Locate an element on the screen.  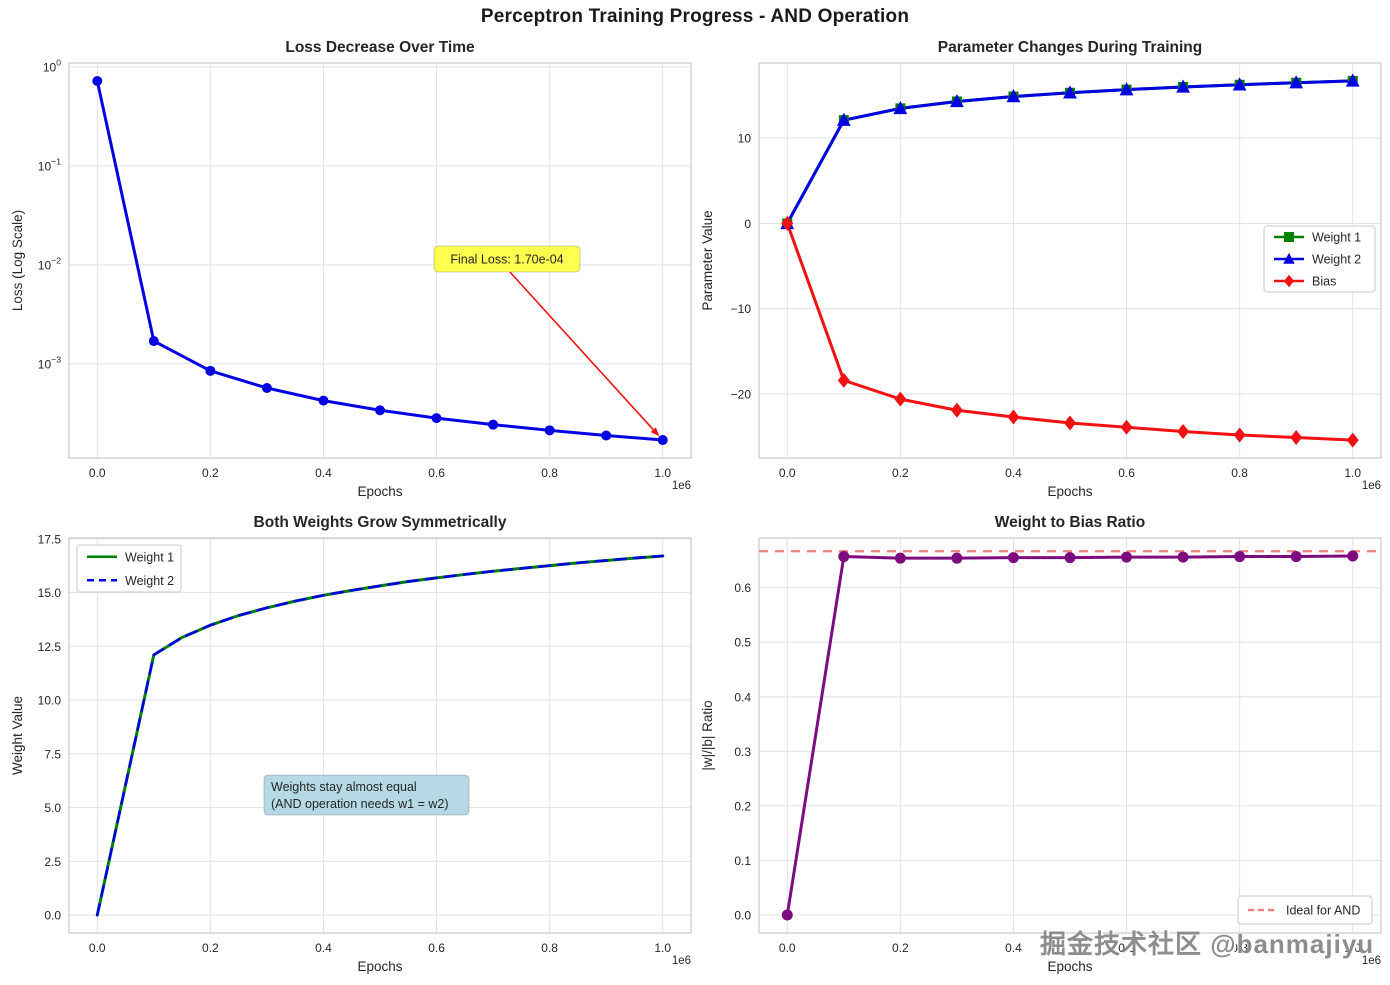
y-tick-label: 10⁰ is located at coordinates (52, 65).